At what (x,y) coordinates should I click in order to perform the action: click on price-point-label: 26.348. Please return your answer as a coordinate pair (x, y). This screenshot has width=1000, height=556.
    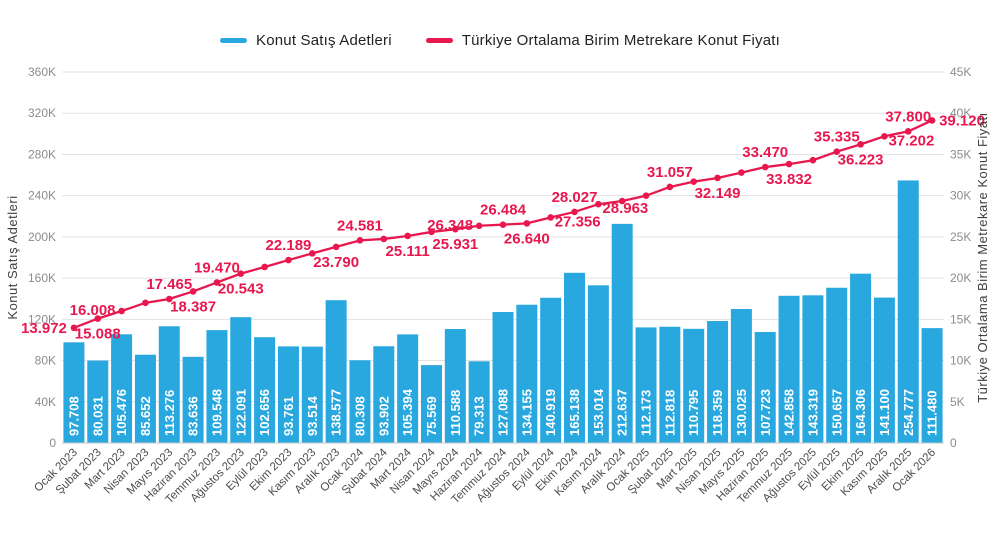
    Looking at the image, I should click on (450, 225).